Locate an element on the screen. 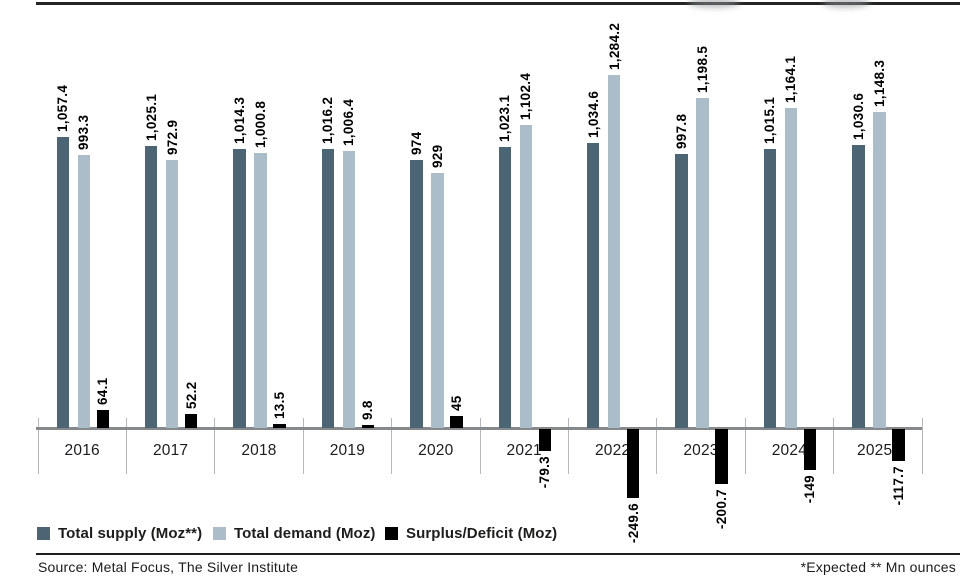  bar-total-demand-moz-2023 is located at coordinates (702, 263).